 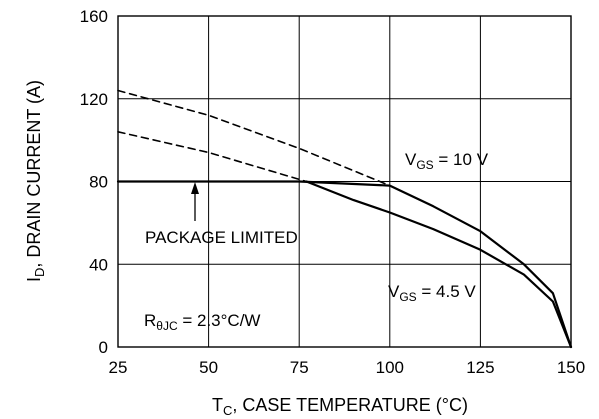 What do you see at coordinates (447, 161) in the screenshot?
I see `annotation-vgs-10v: VGS = 10 V` at bounding box center [447, 161].